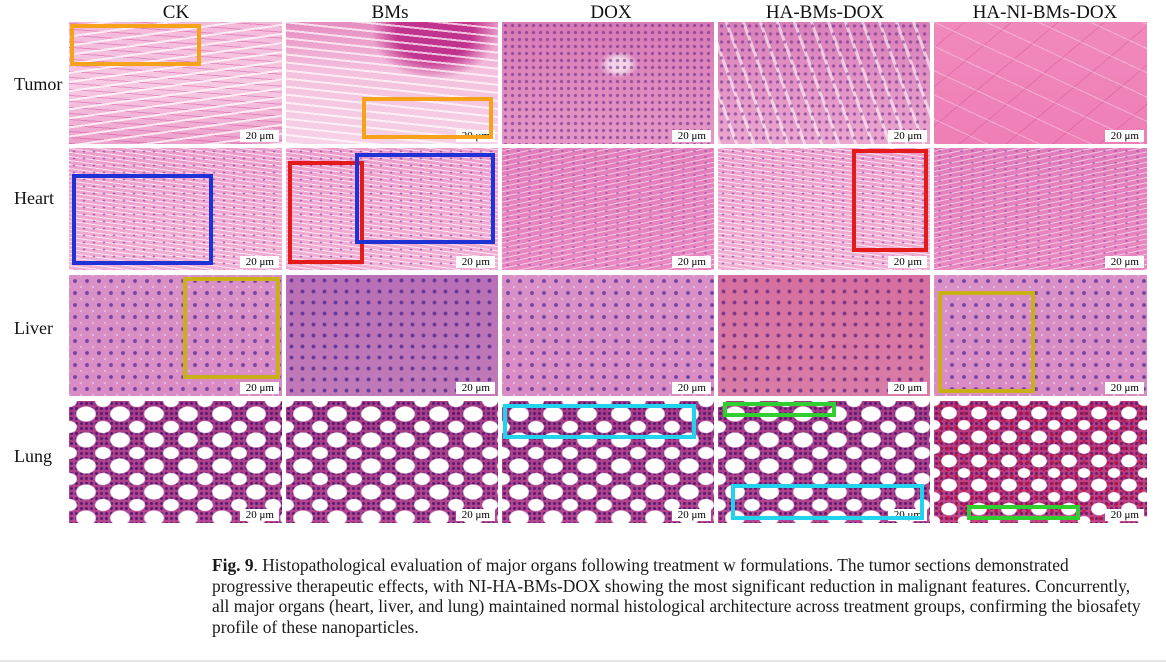  I want to click on column-header-ck: CK, so click(176, 12).